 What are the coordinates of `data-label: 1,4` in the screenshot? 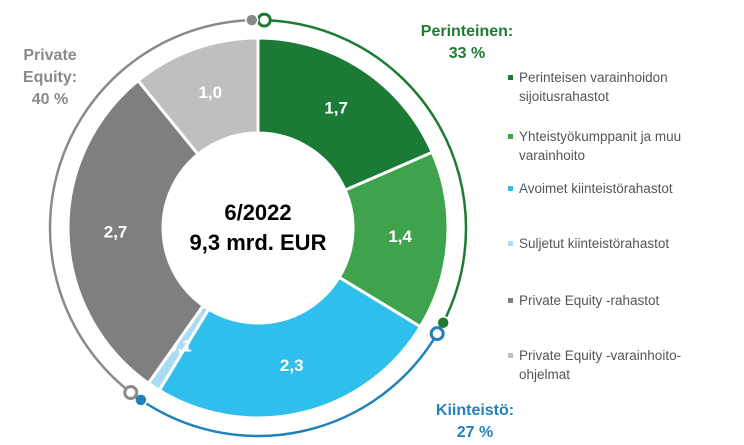 It's located at (400, 236).